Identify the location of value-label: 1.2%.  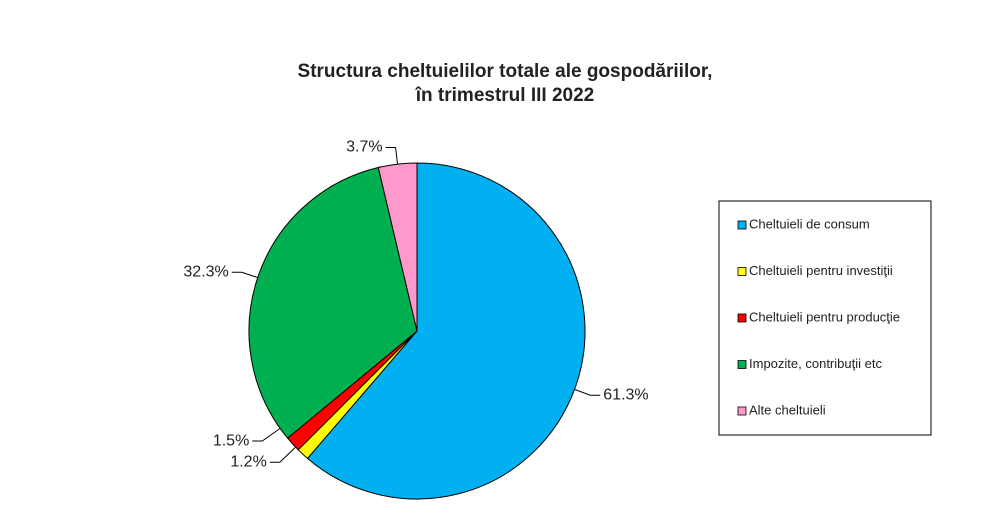
(248, 461).